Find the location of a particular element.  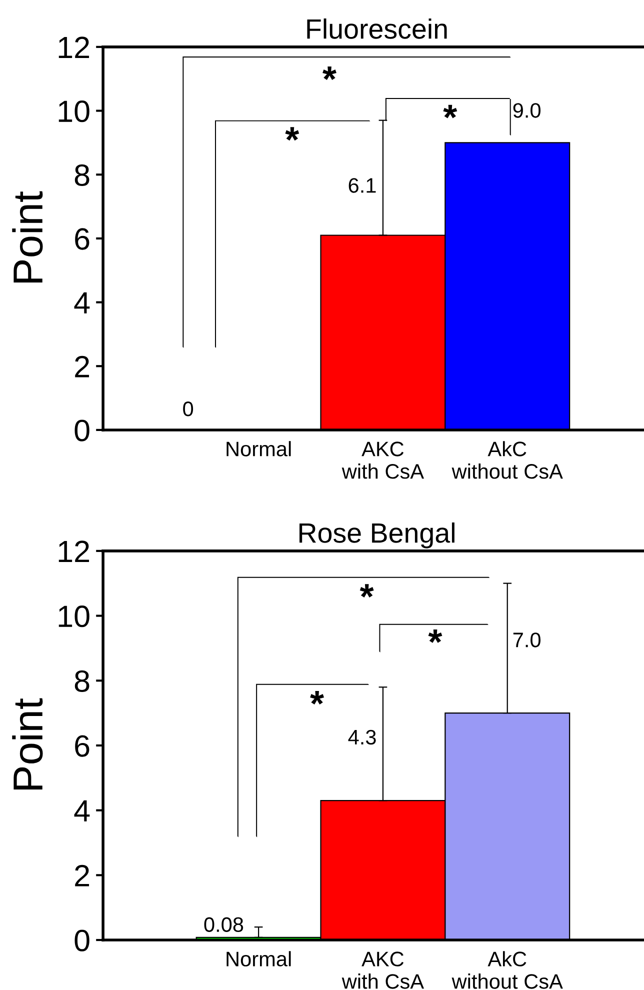

data-label: 6.1 is located at coordinates (362, 185).